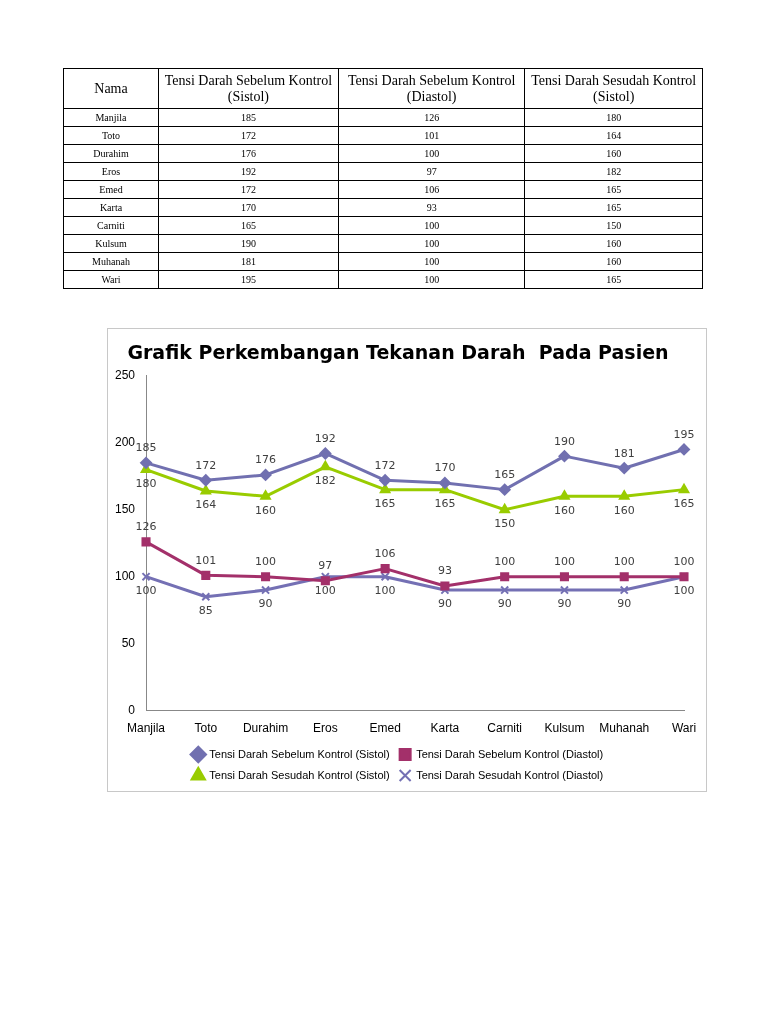  What do you see at coordinates (431, 88) in the screenshot?
I see `text: Tensi Darah Sebelum Kontrol (Diastol)` at bounding box center [431, 88].